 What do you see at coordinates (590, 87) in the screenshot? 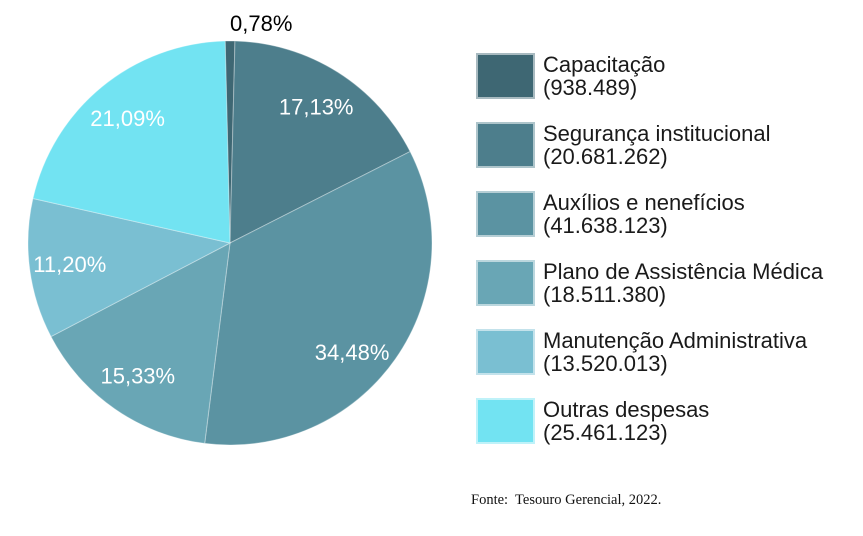
I see `legend-value: (938.489)` at bounding box center [590, 87].